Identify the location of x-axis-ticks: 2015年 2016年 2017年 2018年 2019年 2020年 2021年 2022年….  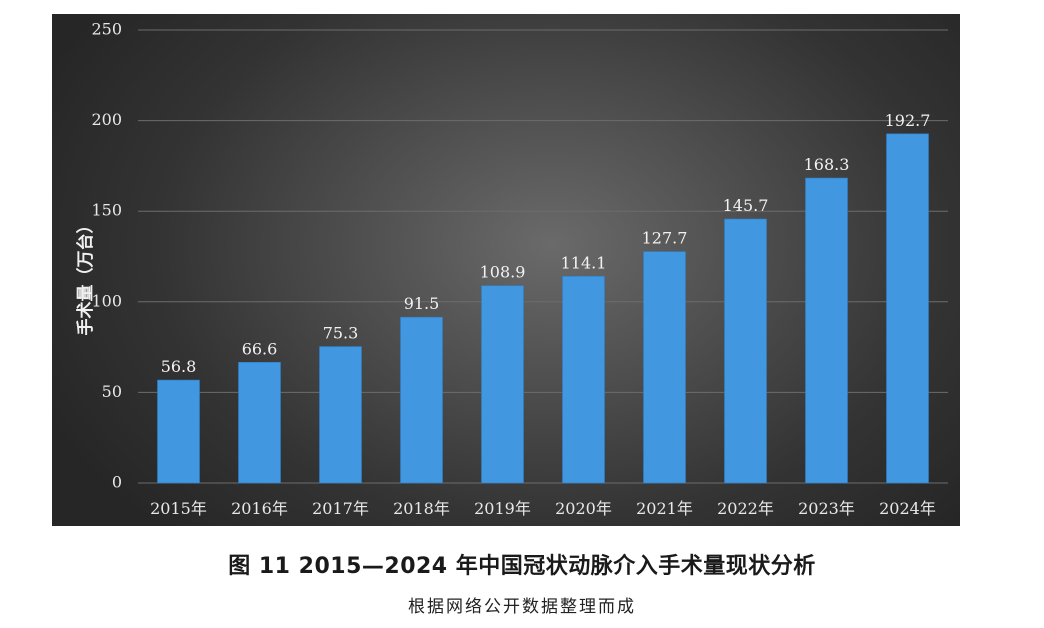
(543, 508).